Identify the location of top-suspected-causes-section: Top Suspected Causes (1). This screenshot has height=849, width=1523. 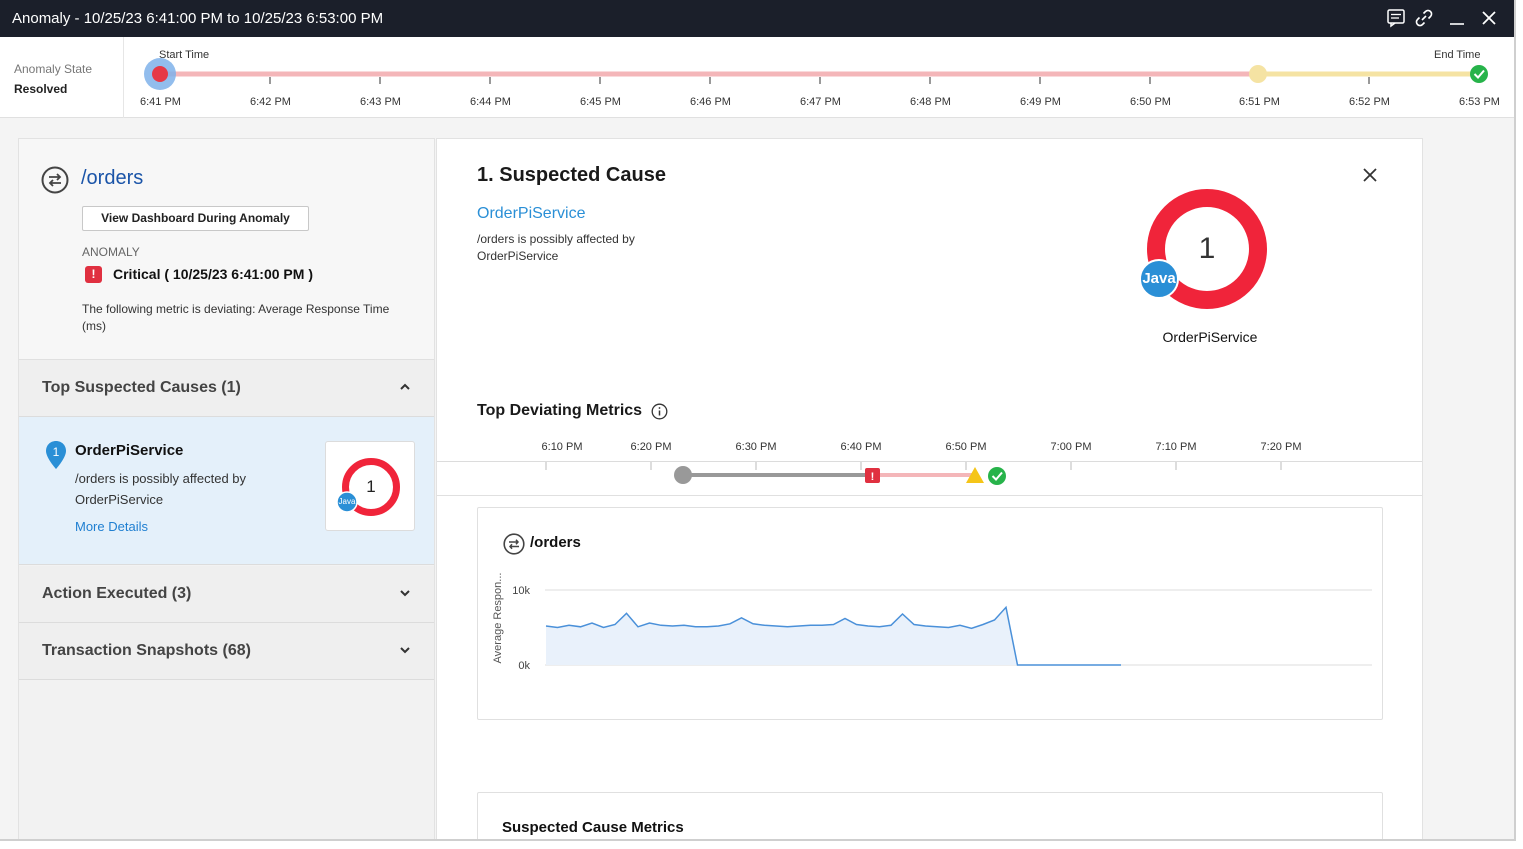
(226, 388).